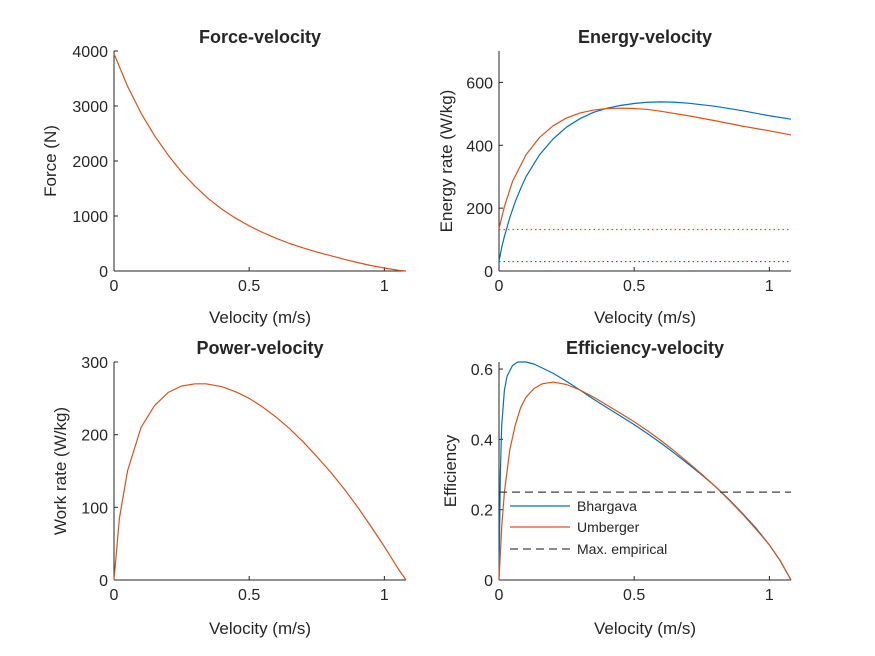  What do you see at coordinates (479, 146) in the screenshot?
I see `y-tick-label: 400` at bounding box center [479, 146].